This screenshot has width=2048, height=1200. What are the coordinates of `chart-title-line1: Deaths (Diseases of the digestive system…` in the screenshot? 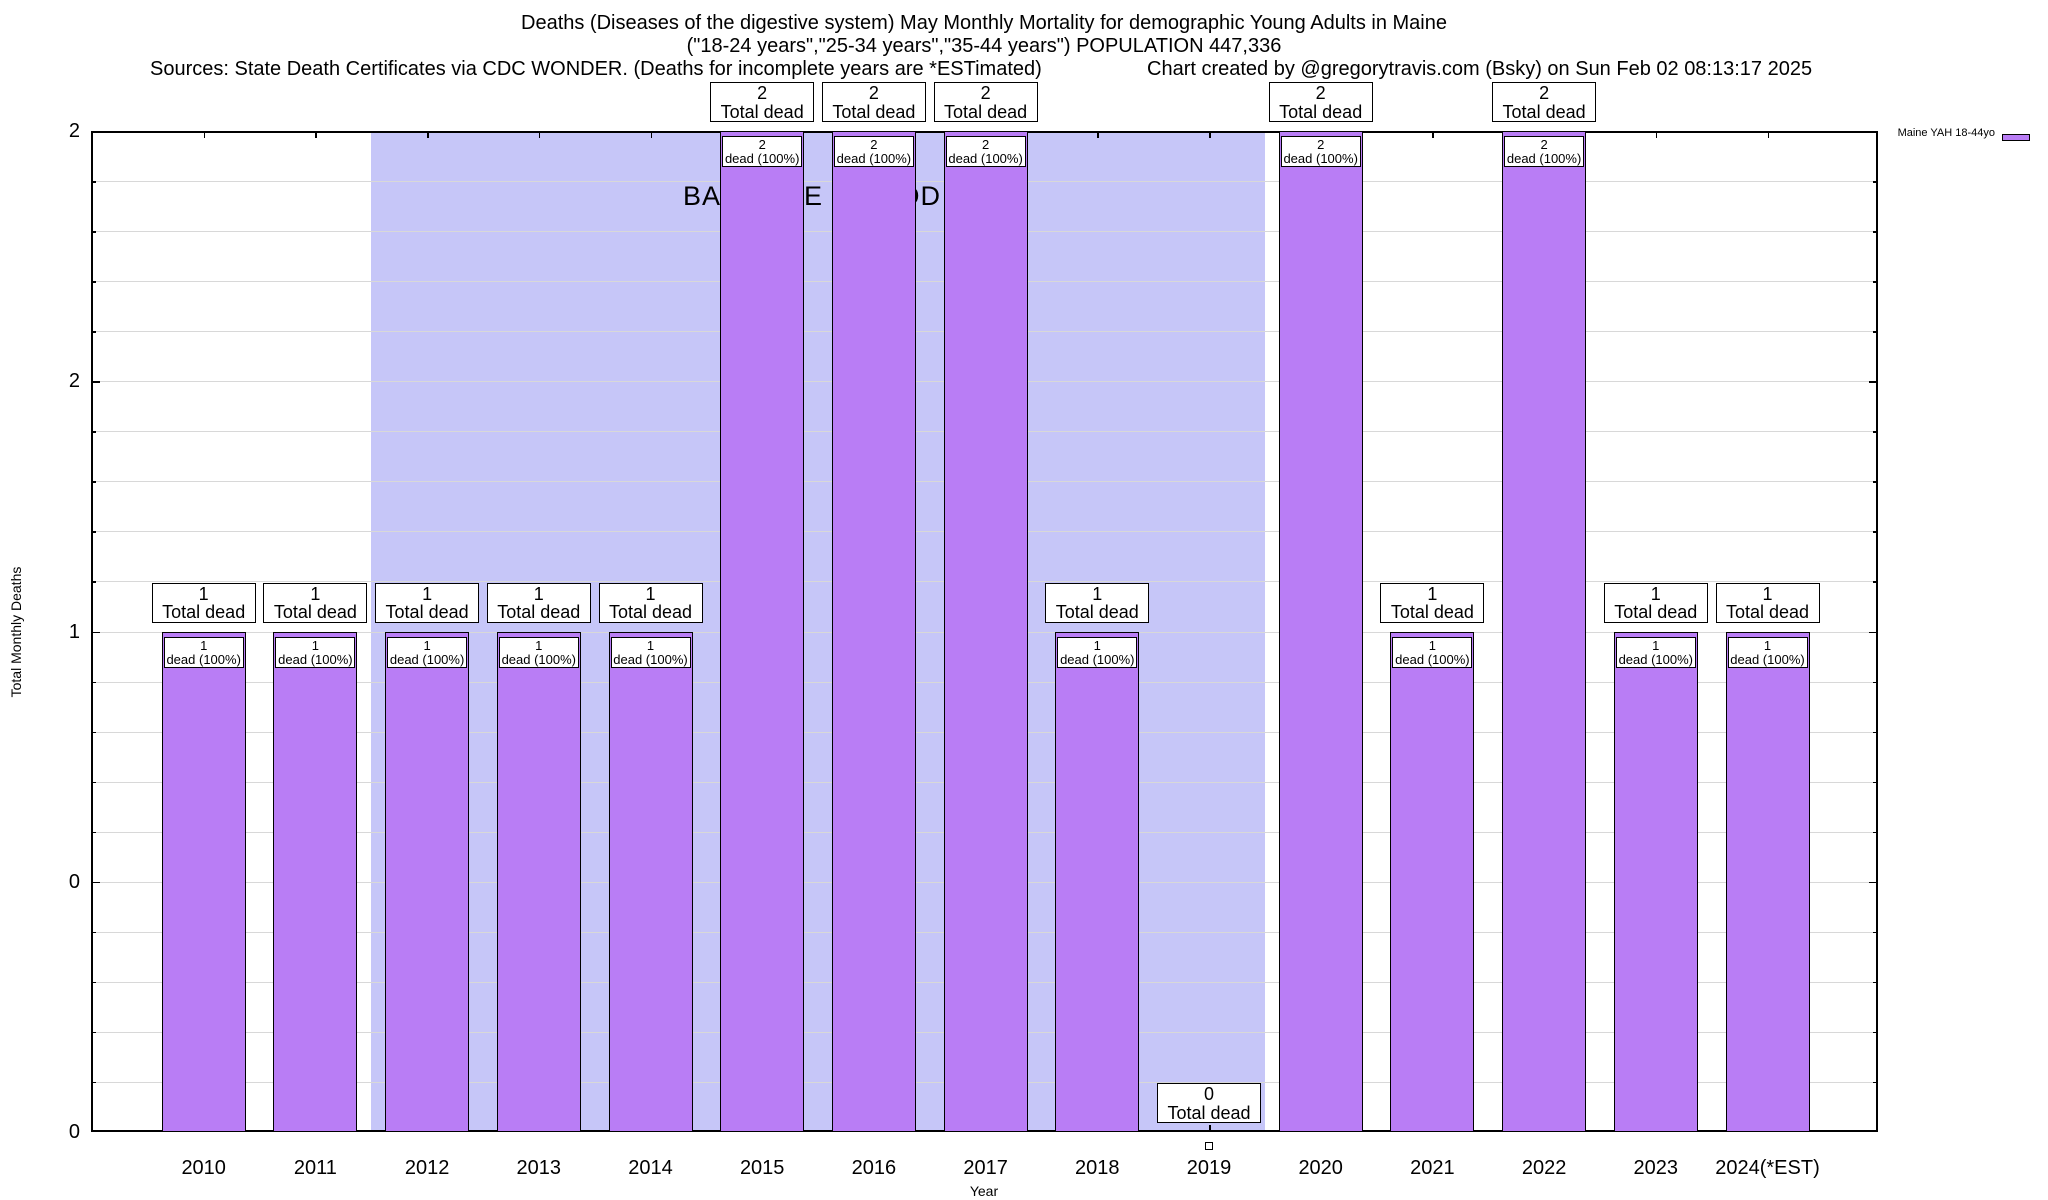 It's located at (984, 23).